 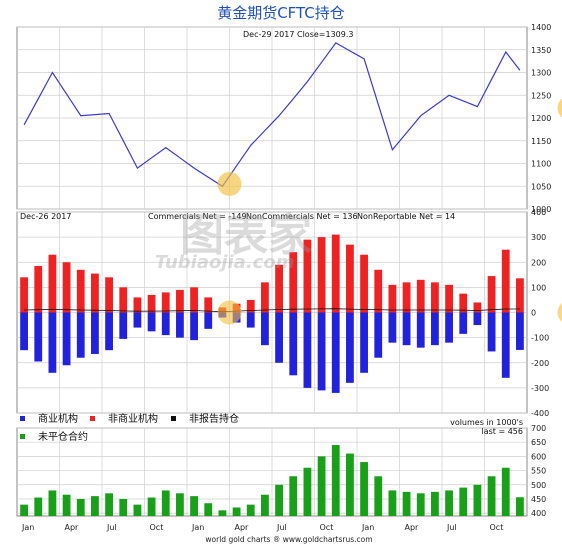 What do you see at coordinates (540, 363) in the screenshot?
I see `y-tick-label-1: -200` at bounding box center [540, 363].